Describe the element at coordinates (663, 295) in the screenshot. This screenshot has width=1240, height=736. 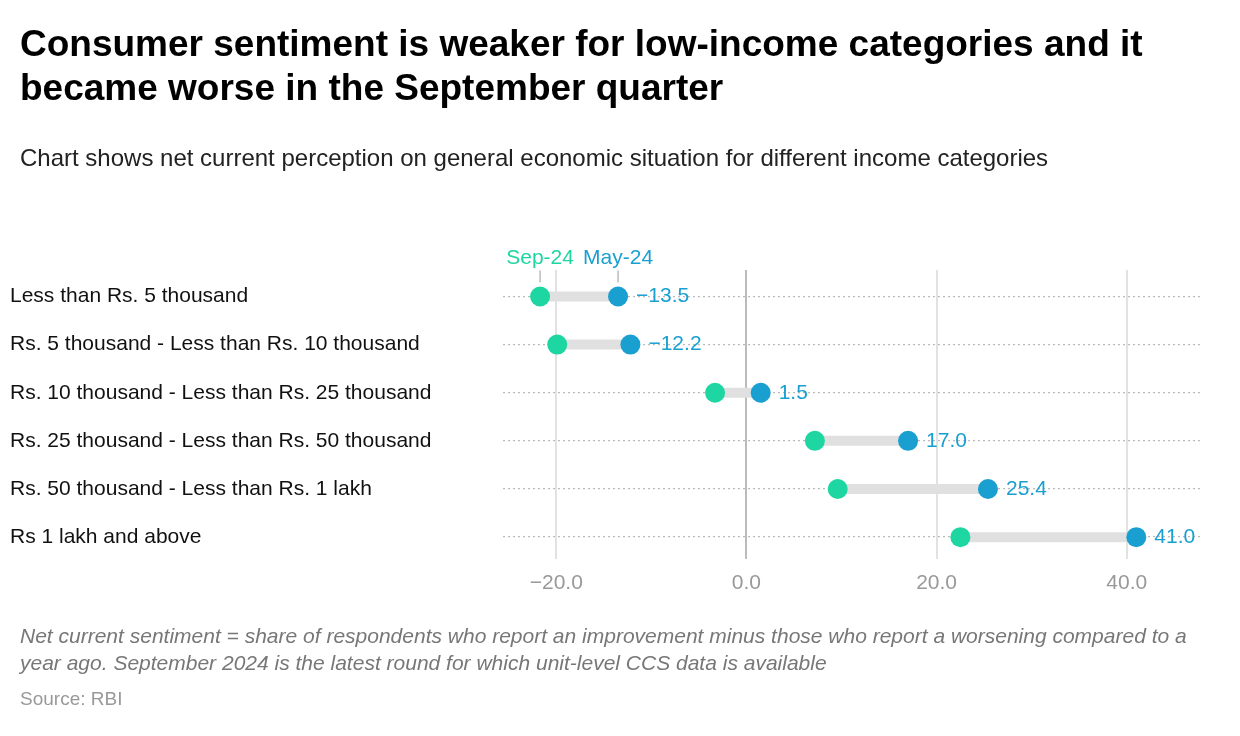
I see `data-label: −13.5` at that location.